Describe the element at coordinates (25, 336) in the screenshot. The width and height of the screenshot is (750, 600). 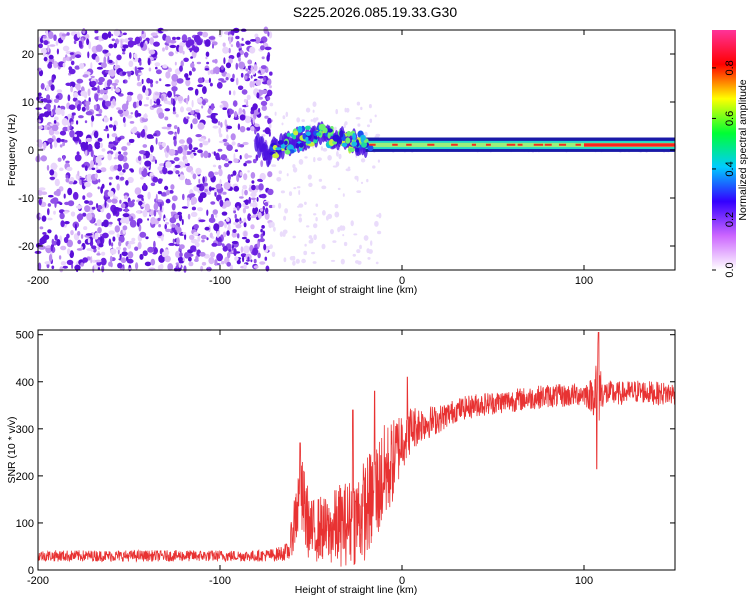
I see `y-tick-label: 500` at that location.